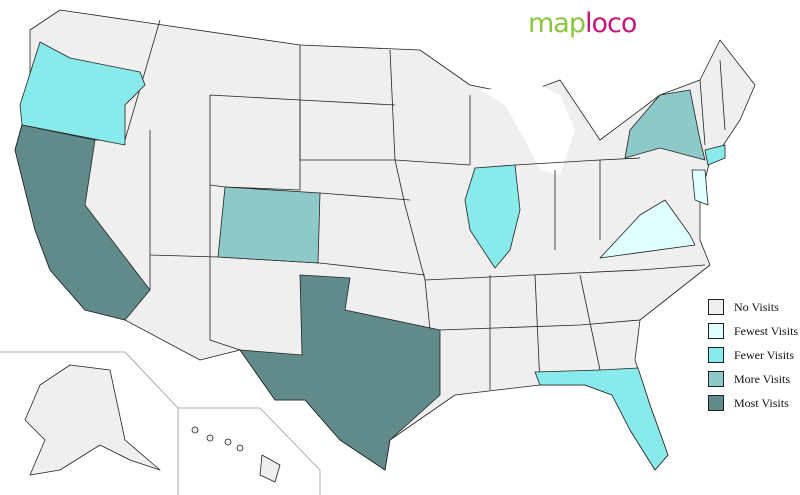  I want to click on legend-item: Fewest Visits, so click(753, 331).